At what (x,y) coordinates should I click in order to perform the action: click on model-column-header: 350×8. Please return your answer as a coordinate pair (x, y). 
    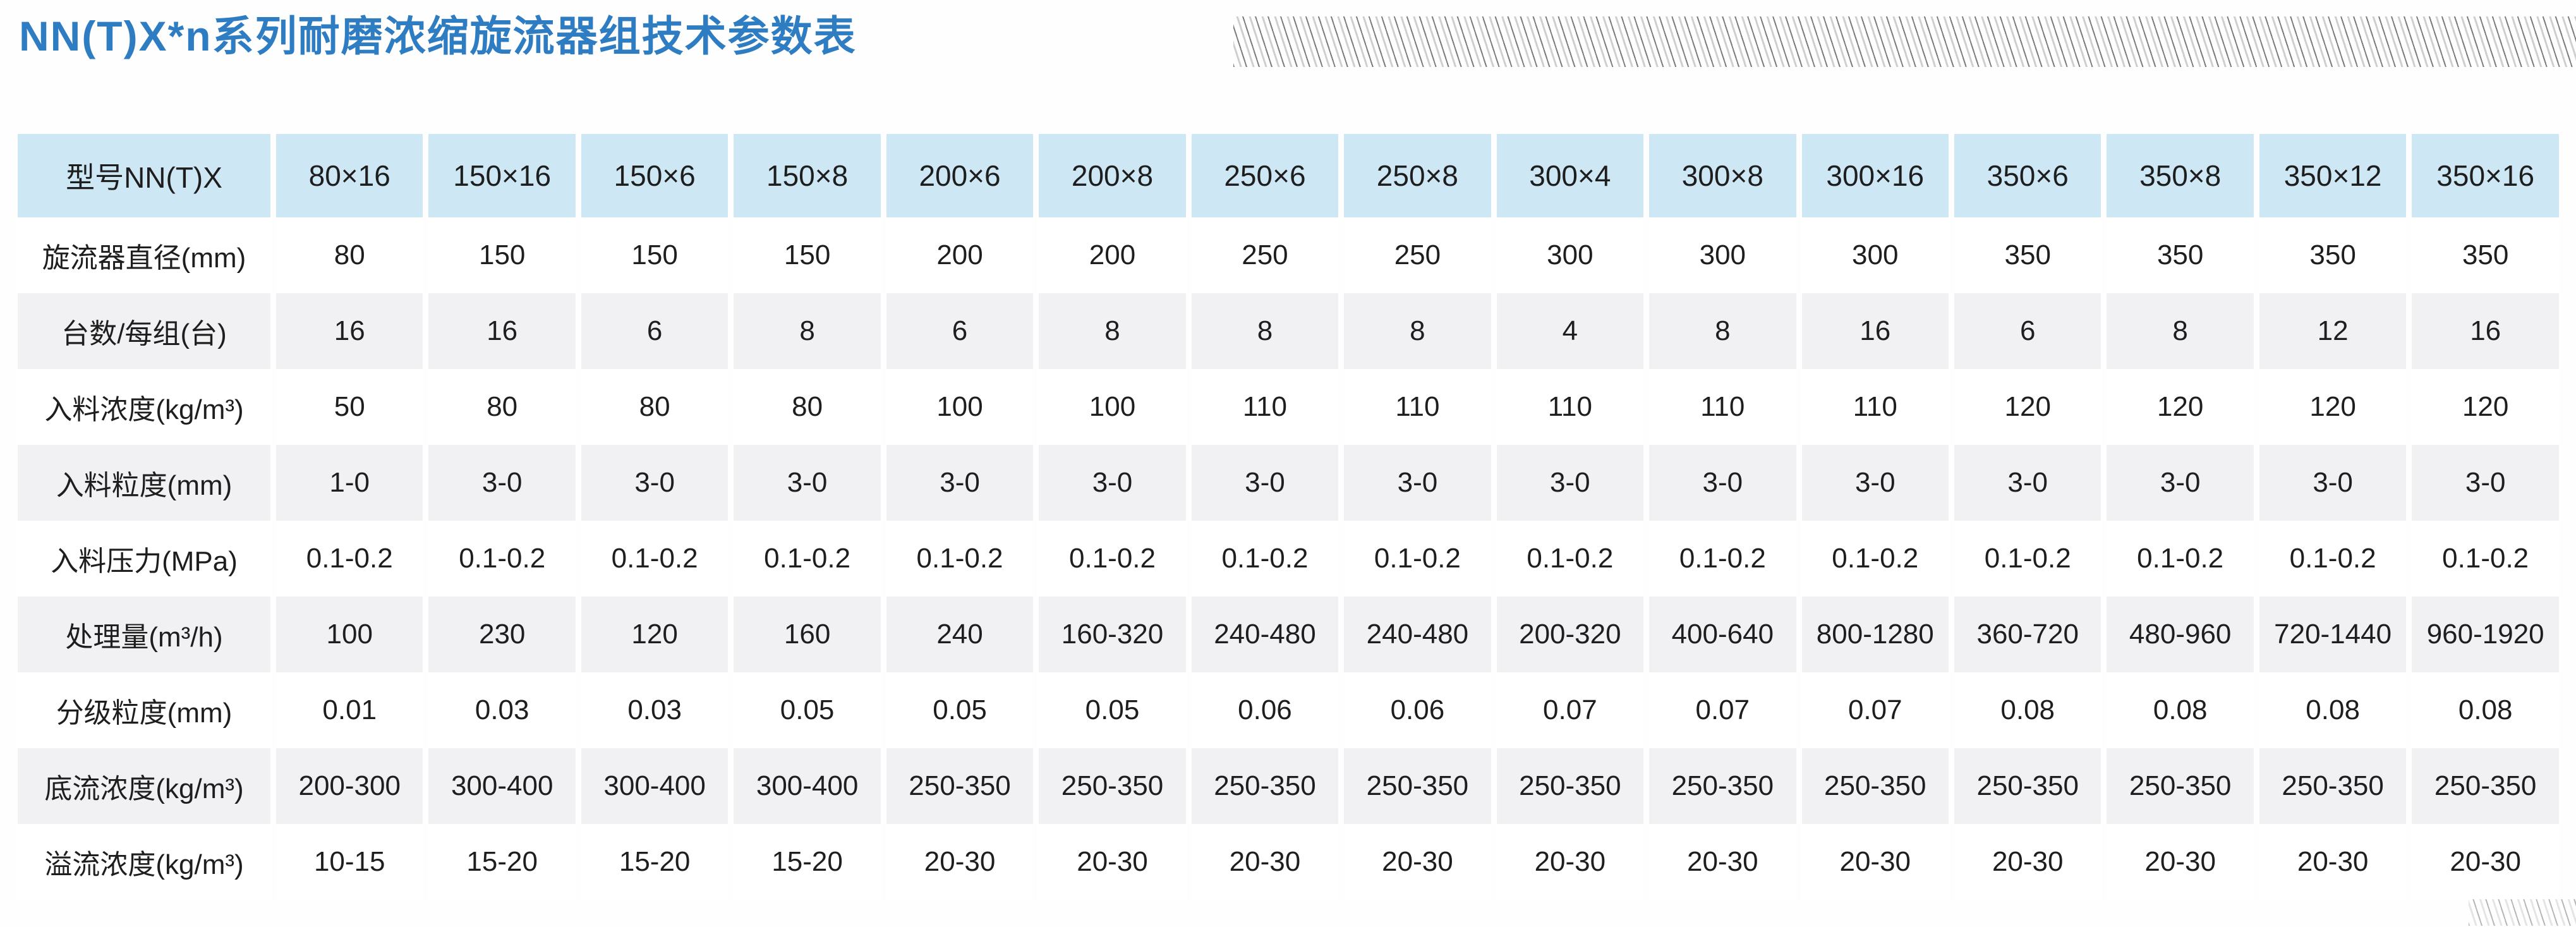
    Looking at the image, I should click on (2180, 176).